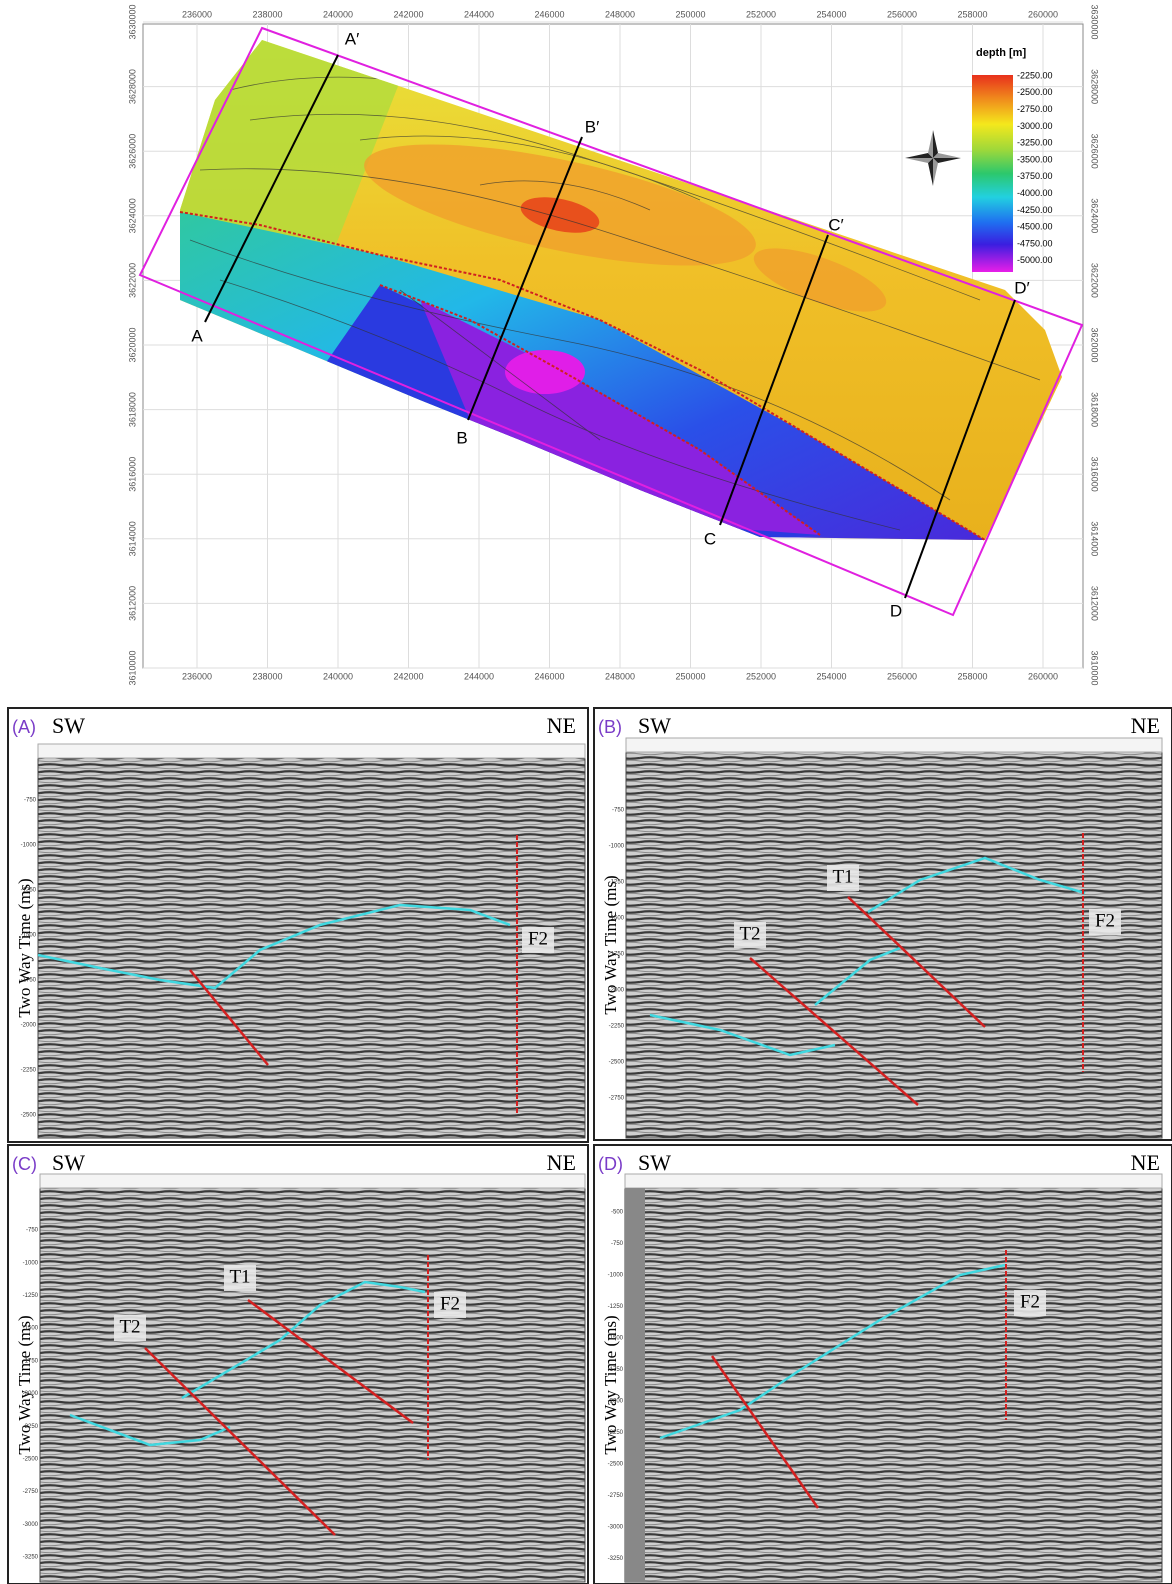 The image size is (1172, 1584). What do you see at coordinates (1035, 92) in the screenshot?
I see `legend-label: -2500.00` at bounding box center [1035, 92].